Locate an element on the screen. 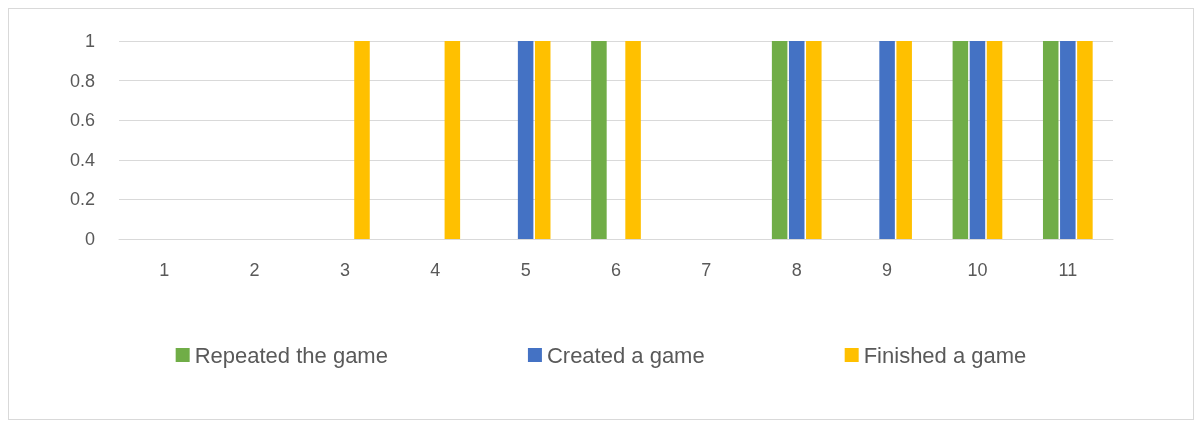 The width and height of the screenshot is (1204, 430). legend-label: Repeated the game is located at coordinates (291, 355).